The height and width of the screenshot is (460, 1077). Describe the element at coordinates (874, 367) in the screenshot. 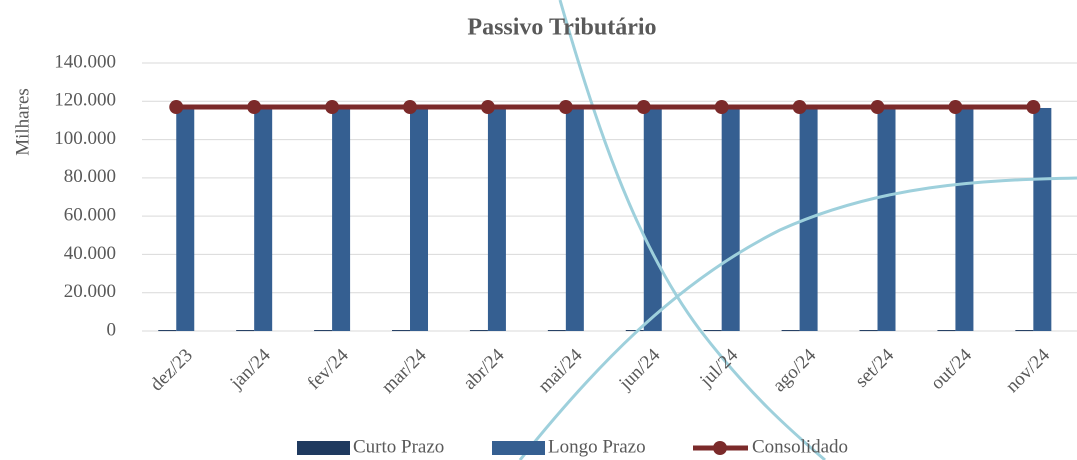

I see `x-tick-label: set/24` at that location.